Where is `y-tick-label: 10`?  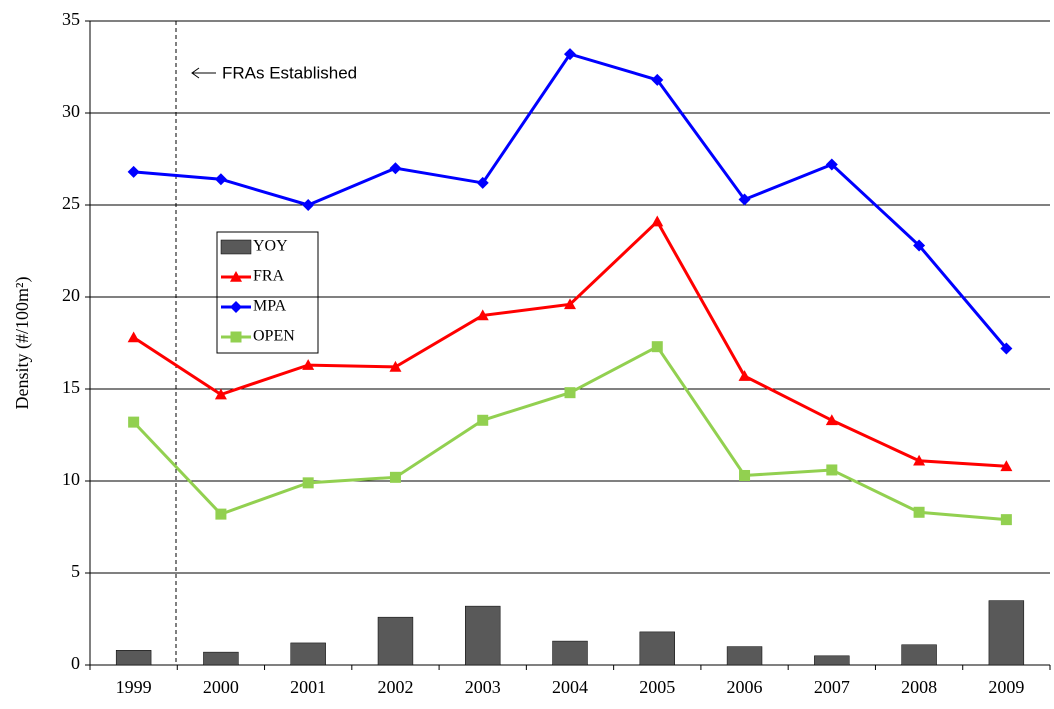 y-tick-label: 10 is located at coordinates (71, 479).